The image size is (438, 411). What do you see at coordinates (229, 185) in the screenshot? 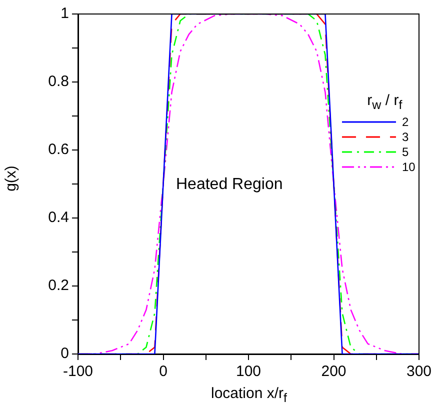
I see `annotation: Heated Region` at bounding box center [229, 185].